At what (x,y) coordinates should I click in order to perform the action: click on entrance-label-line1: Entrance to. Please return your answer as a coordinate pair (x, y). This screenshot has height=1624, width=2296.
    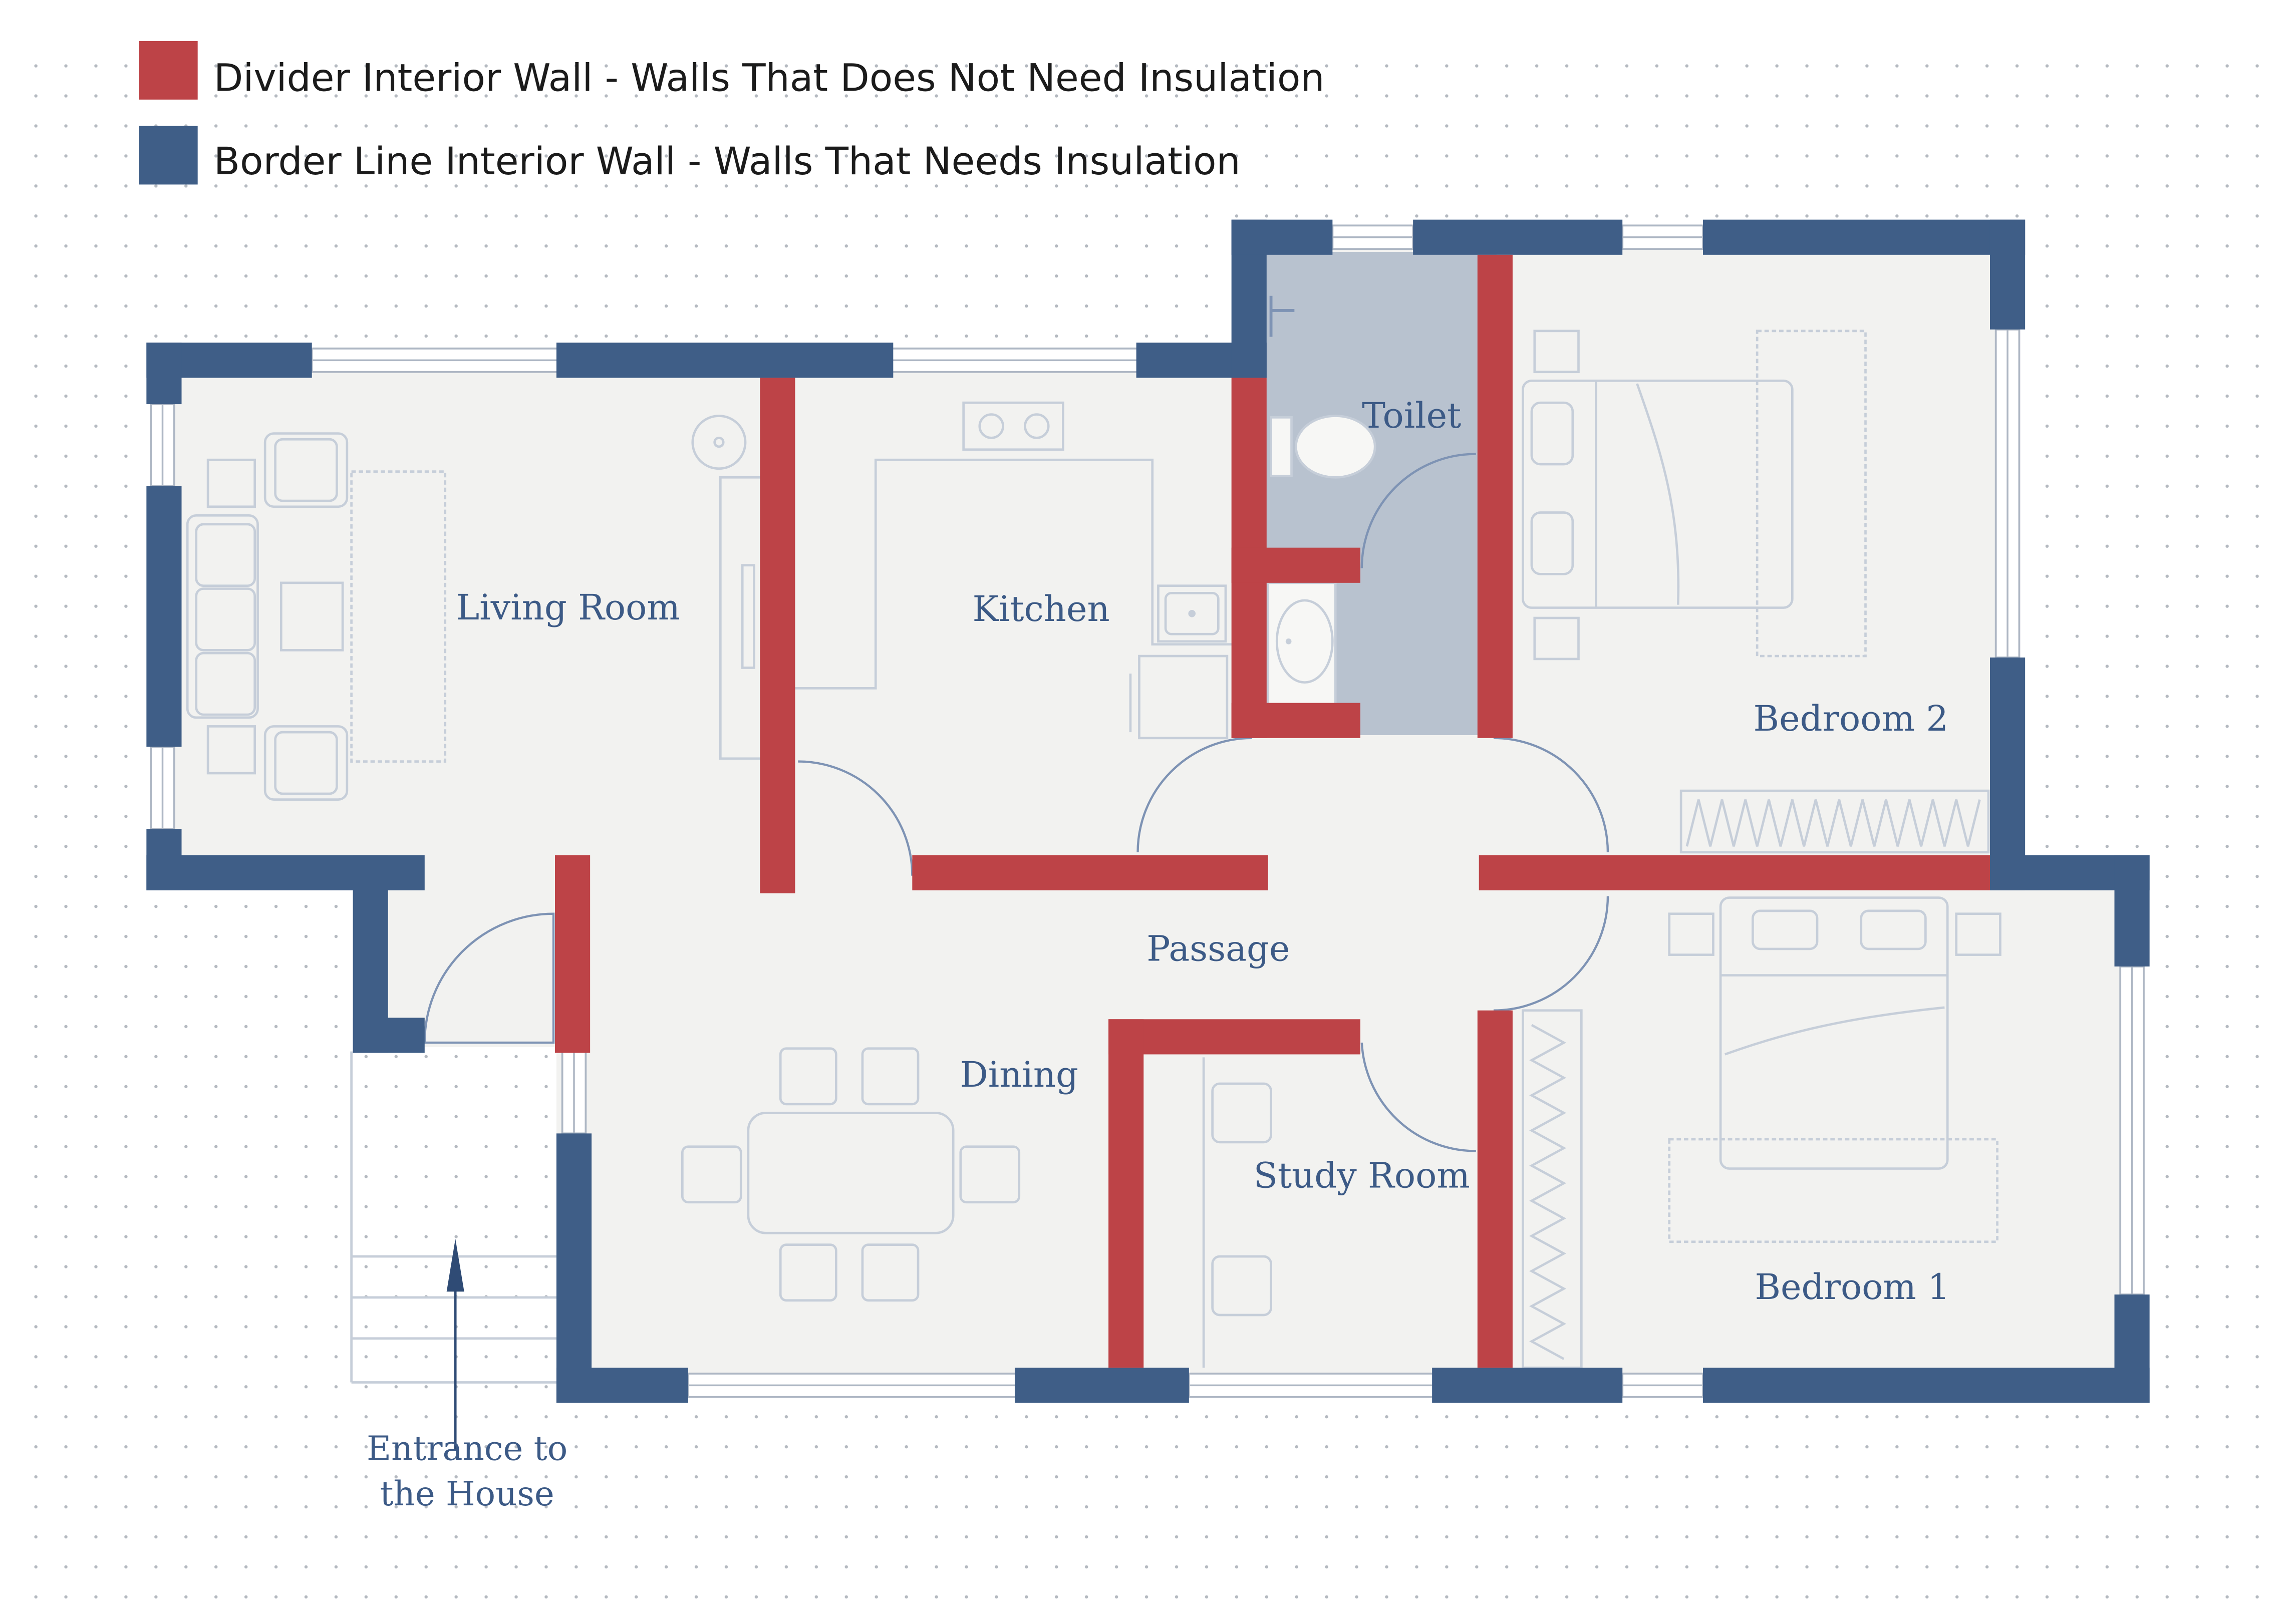
    Looking at the image, I should click on (467, 1448).